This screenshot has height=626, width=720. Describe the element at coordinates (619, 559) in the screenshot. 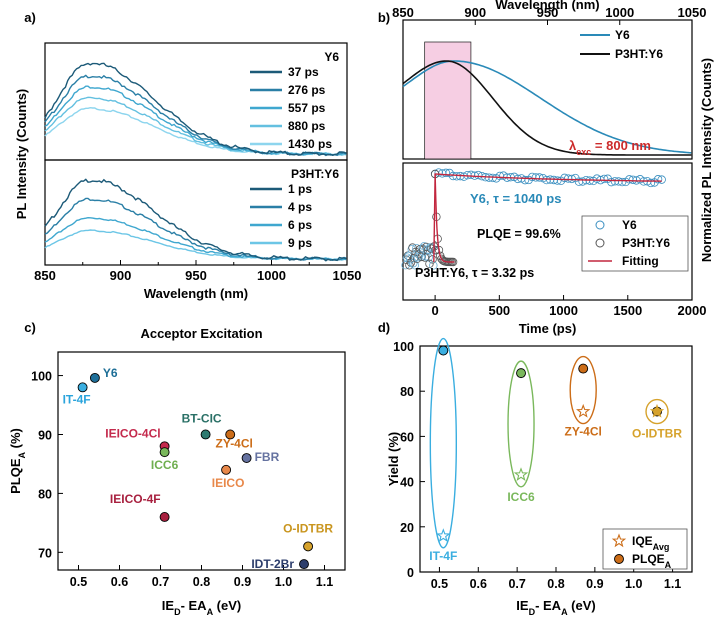

I see `legend-marker-circle` at that location.